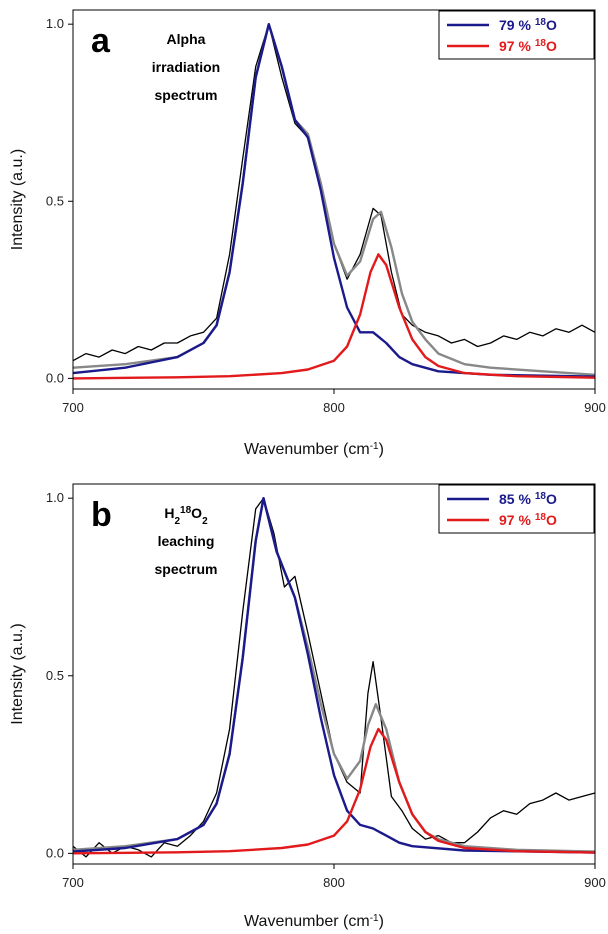 This screenshot has height=934, width=608. What do you see at coordinates (177, 521) in the screenshot?
I see `panel-b-annotation-line-0-run-1: 2` at bounding box center [177, 521].